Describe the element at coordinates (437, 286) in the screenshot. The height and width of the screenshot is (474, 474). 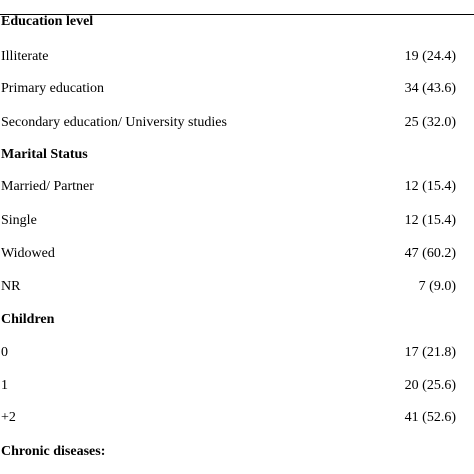
I see `row-value: 7 (9.0)` at that location.